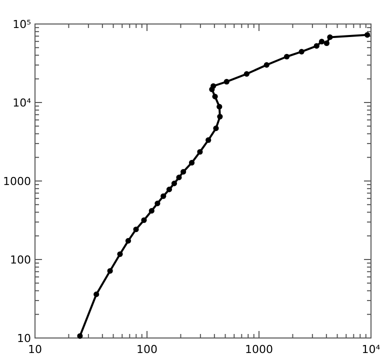 Image resolution: width=384 pixels, height=359 pixels. I want to click on x-tick-label: 10⁴, so click(371, 349).